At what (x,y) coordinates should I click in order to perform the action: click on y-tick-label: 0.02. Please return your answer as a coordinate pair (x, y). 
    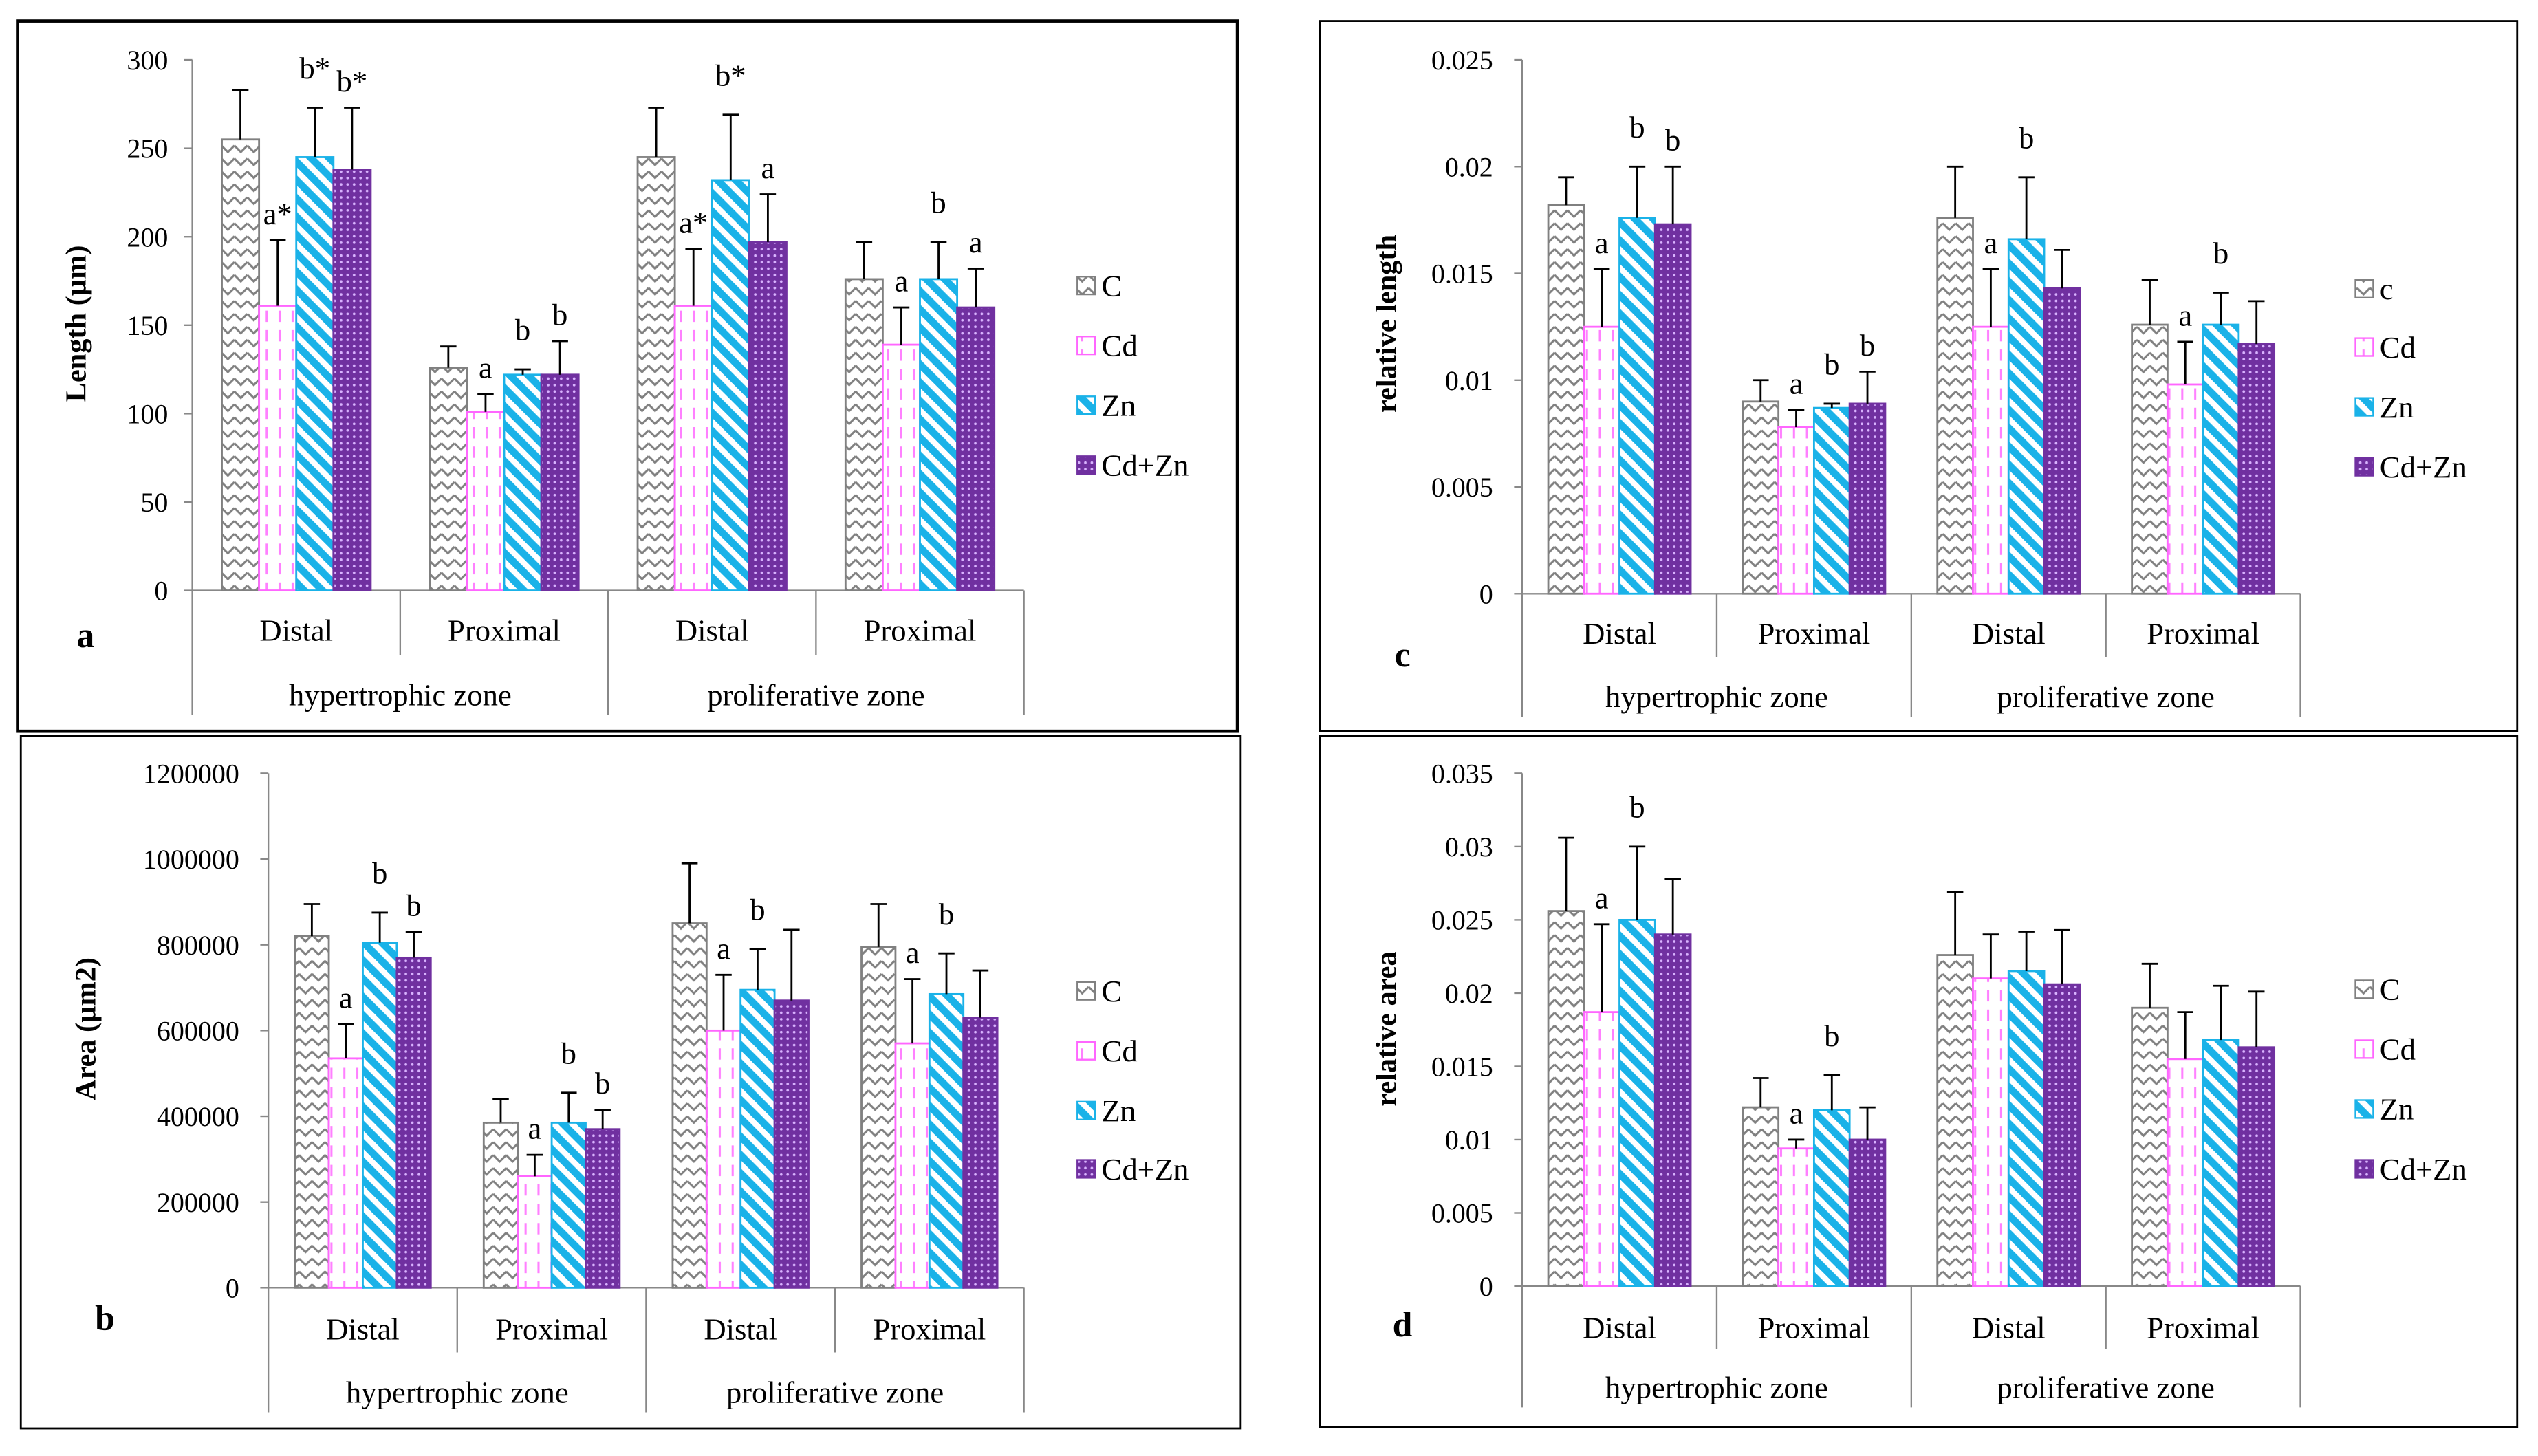
    Looking at the image, I should click on (1469, 166).